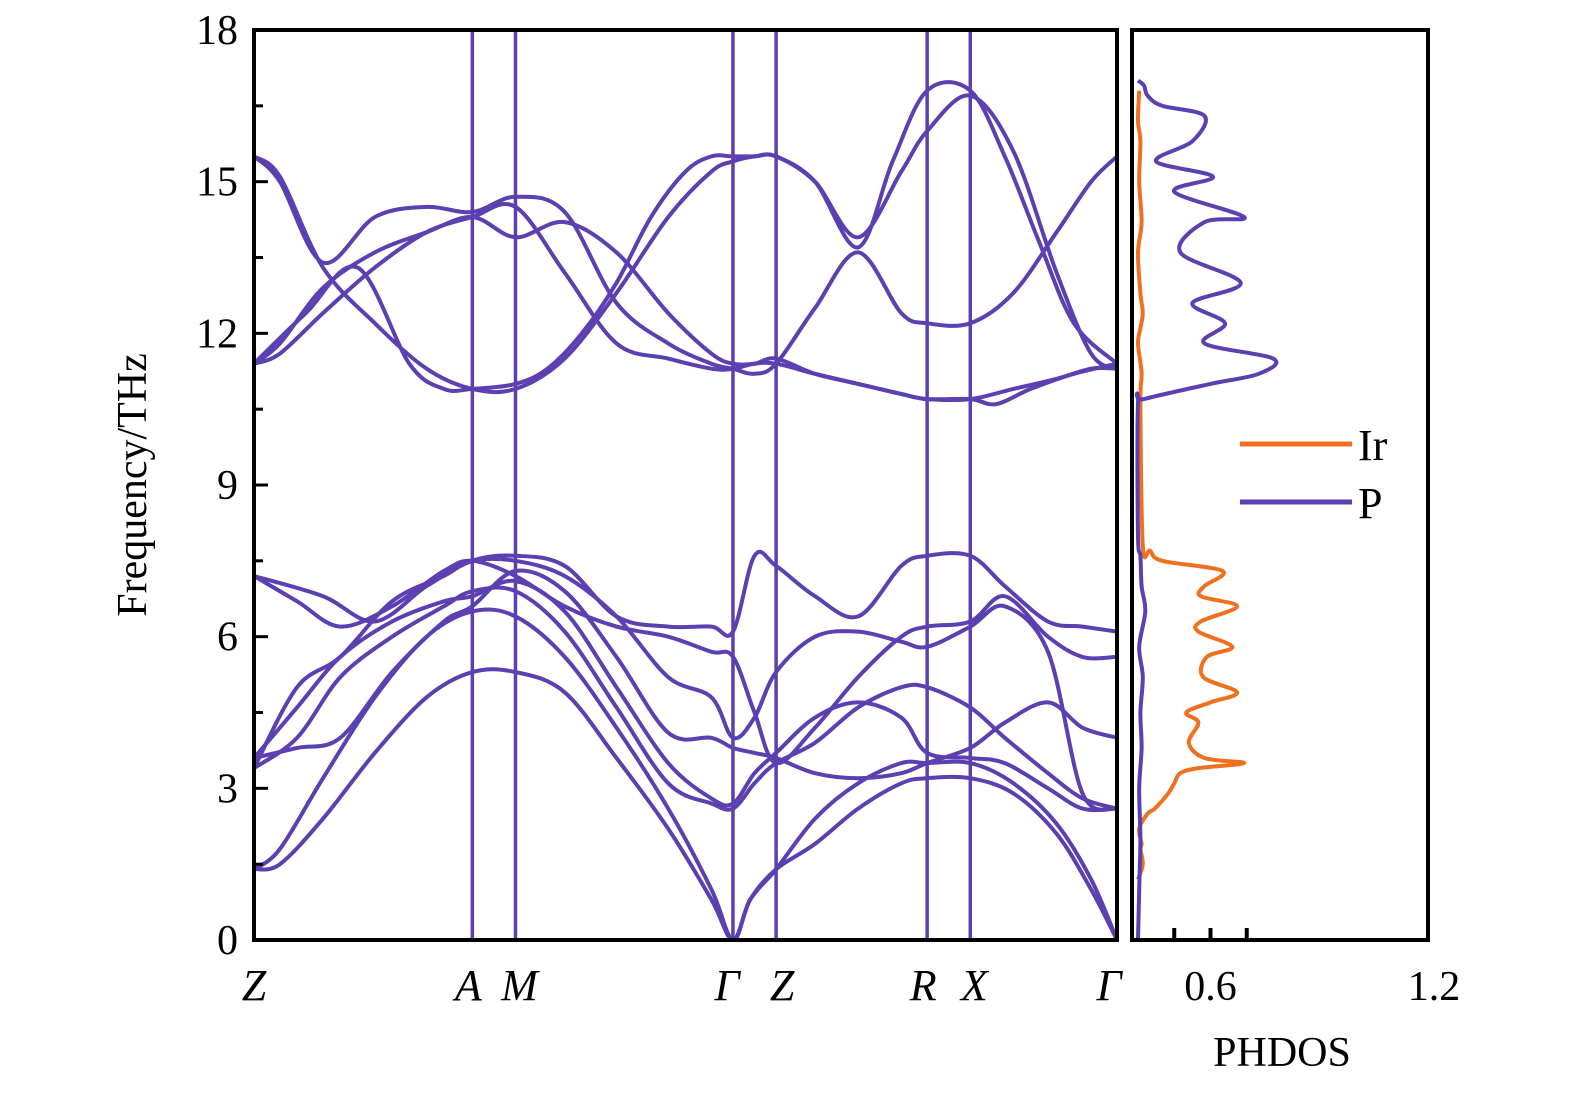 The height and width of the screenshot is (1094, 1575). I want to click on y-tick-label: 6, so click(227, 638).